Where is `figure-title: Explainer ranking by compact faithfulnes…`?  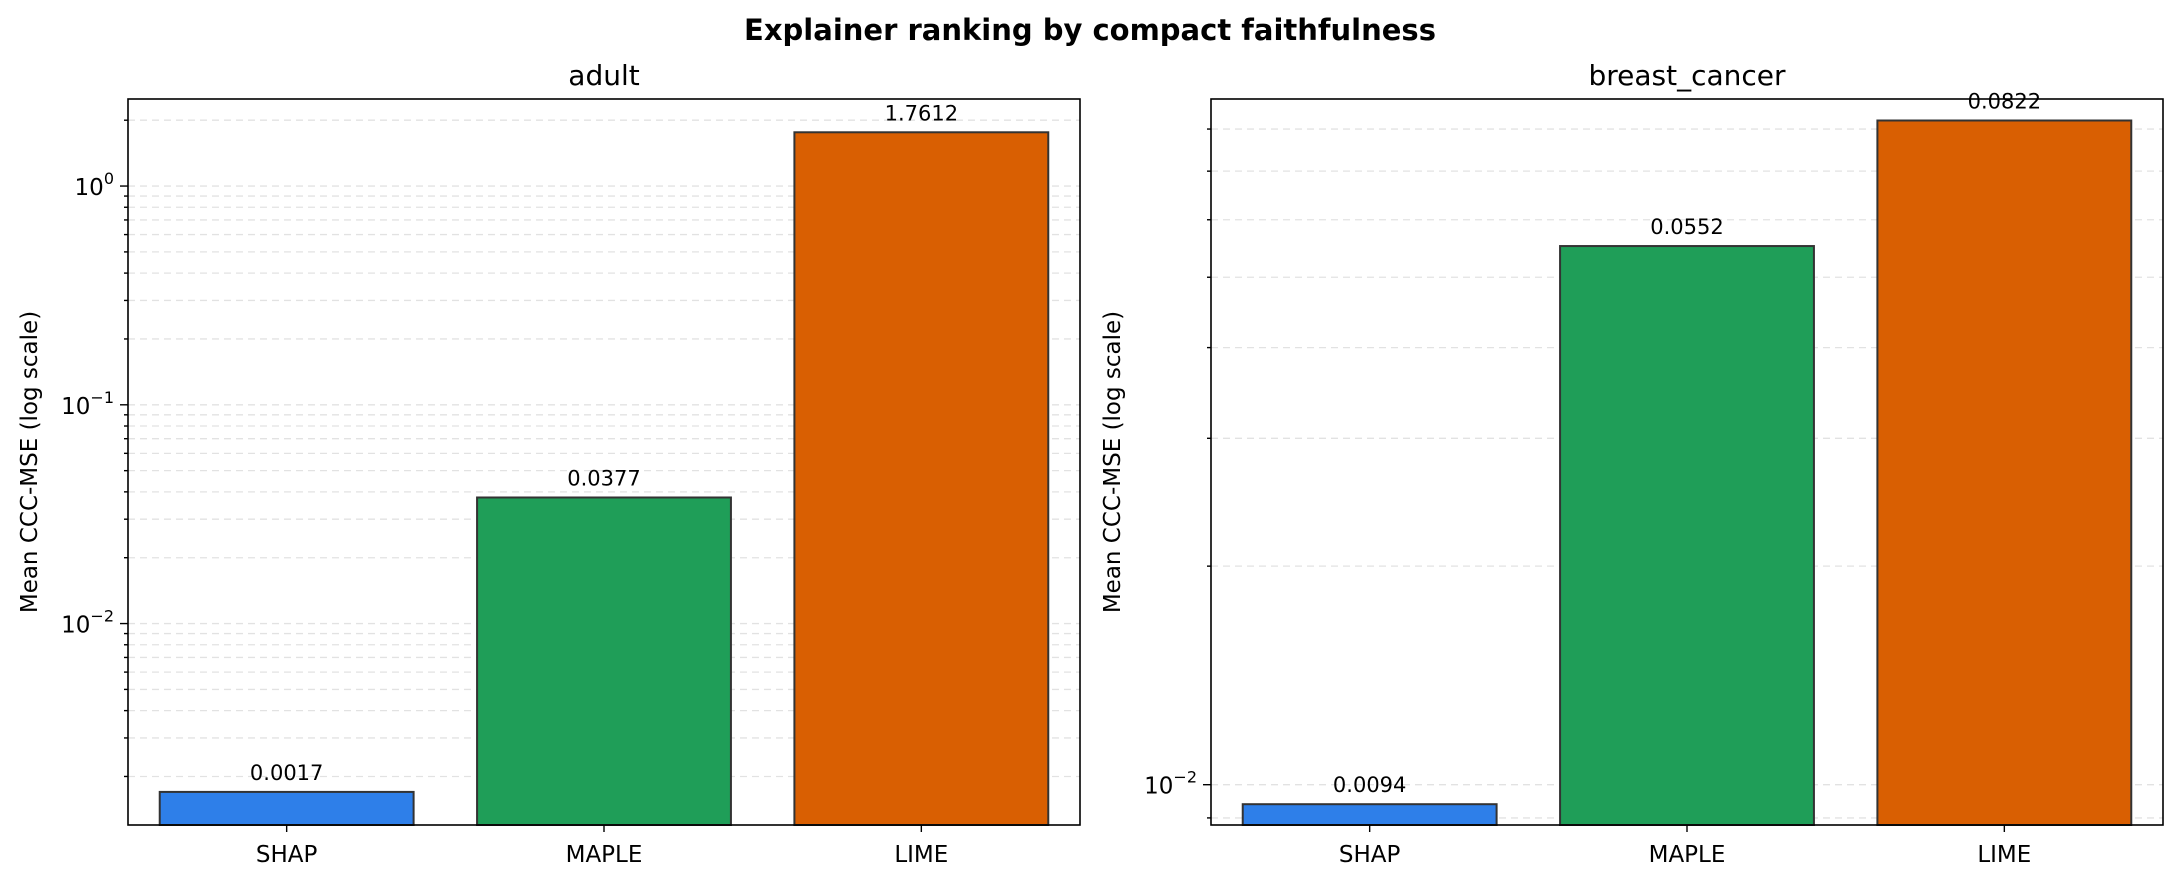 figure-title: Explainer ranking by compact faithfulnes… is located at coordinates (1090, 30).